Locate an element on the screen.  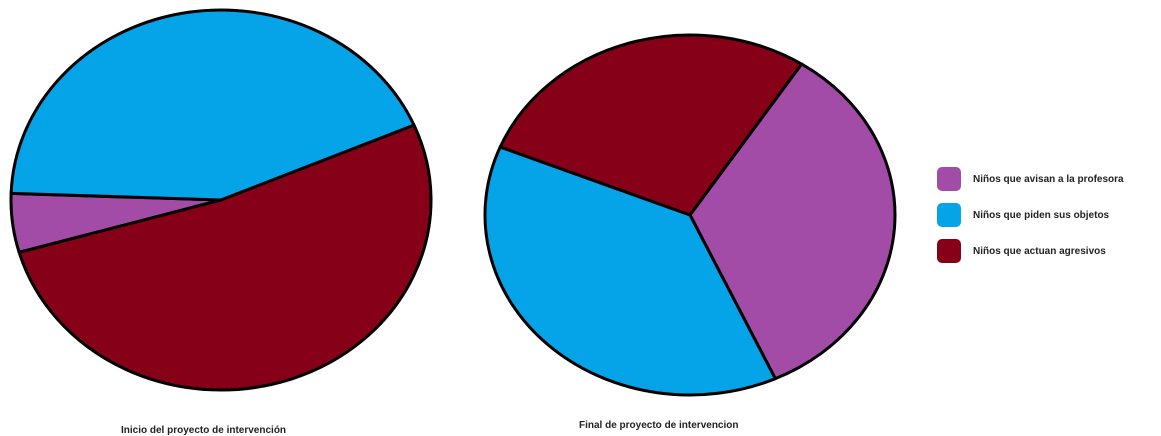
legend-item-agresivos: Niños que actuan agresivos is located at coordinates (1030, 251).